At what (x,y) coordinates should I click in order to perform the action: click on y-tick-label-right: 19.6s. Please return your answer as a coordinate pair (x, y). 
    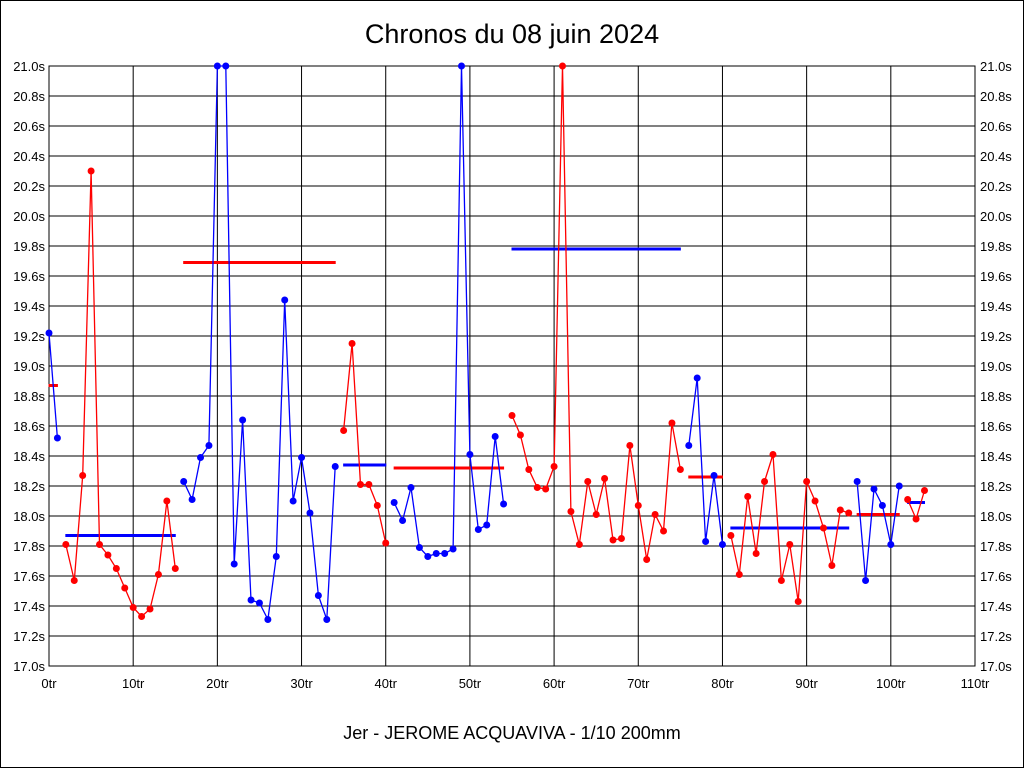
    Looking at the image, I should click on (996, 276).